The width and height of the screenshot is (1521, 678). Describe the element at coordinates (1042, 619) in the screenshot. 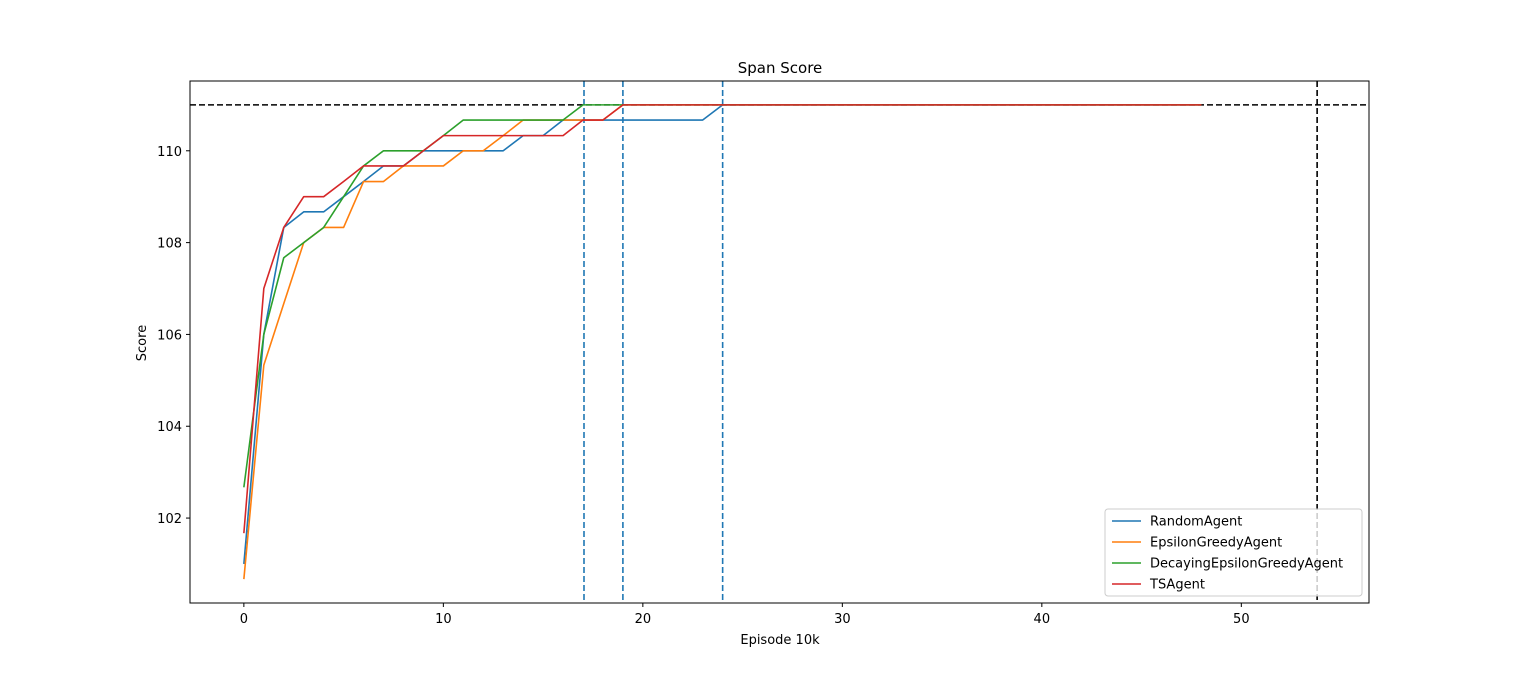

I see `x-tick-label: 40` at that location.